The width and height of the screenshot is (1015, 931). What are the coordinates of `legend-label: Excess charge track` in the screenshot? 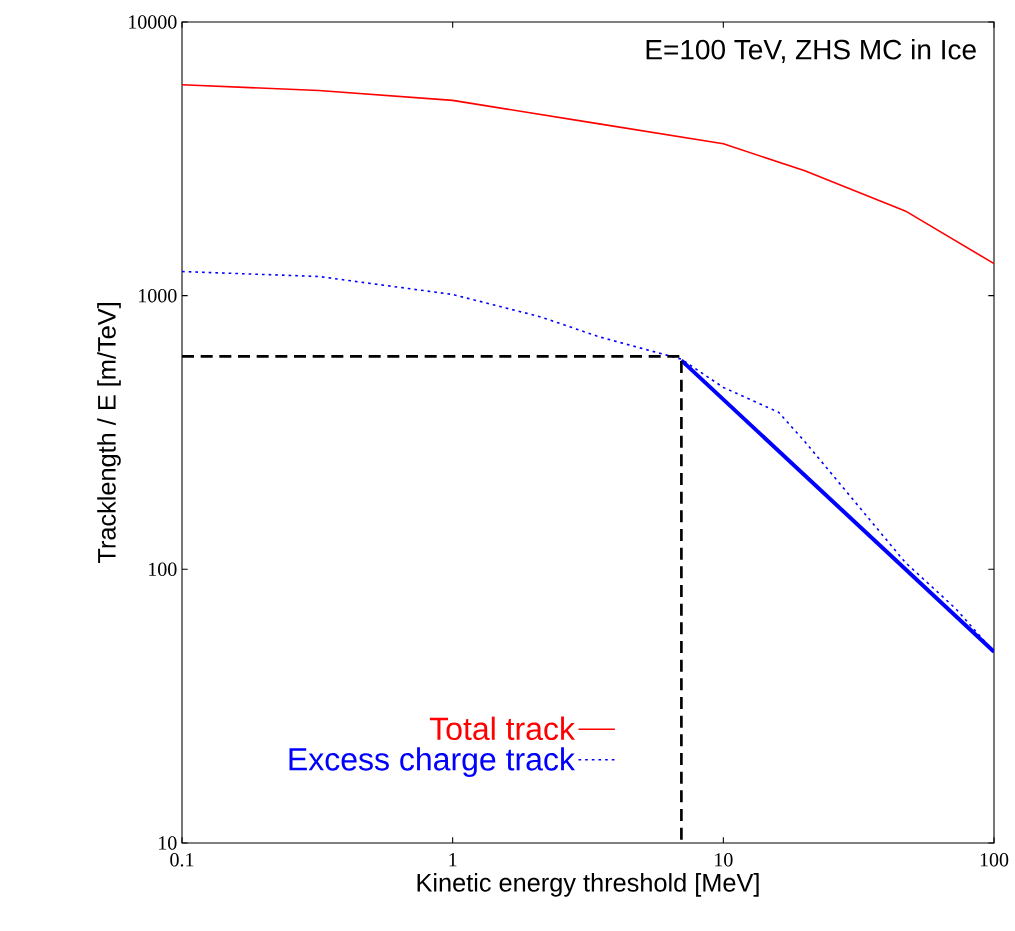 It's located at (432, 762).